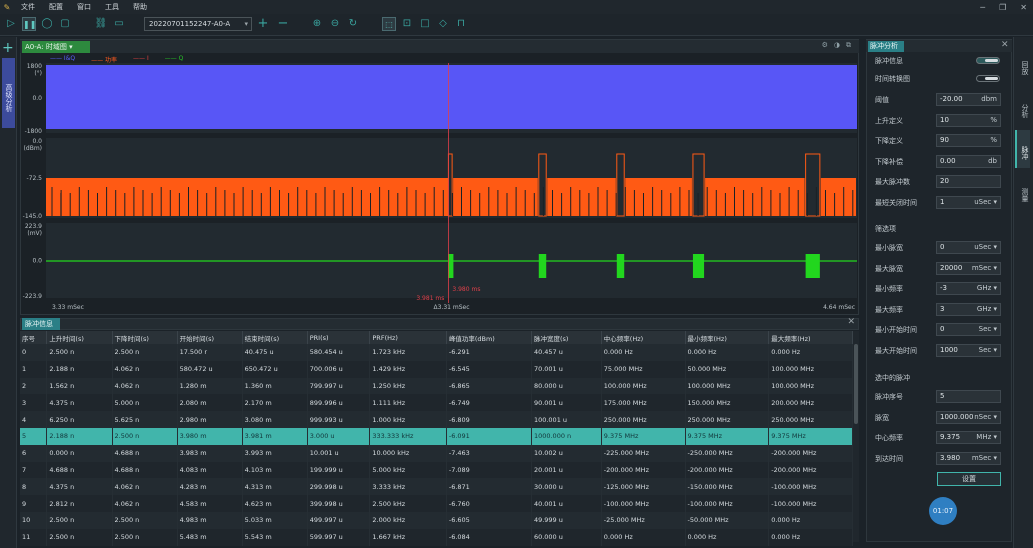 This screenshot has height=548, width=1033. I want to click on field-label: 脉冲序号, so click(889, 397).